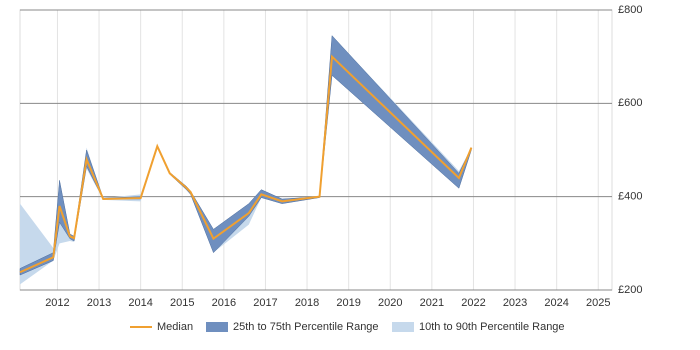 Image resolution: width=700 pixels, height=350 pixels. Describe the element at coordinates (630, 290) in the screenshot. I see `y-tick-label: £200` at that location.